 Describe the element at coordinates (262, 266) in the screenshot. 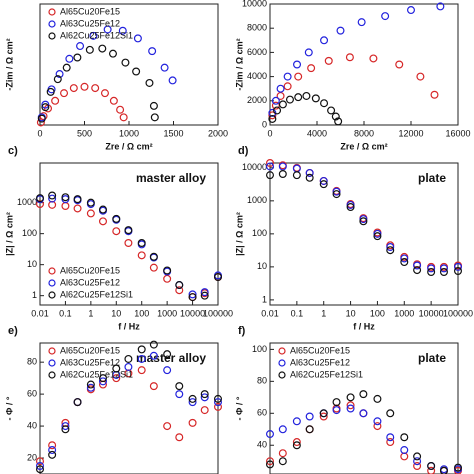

I see `y-tick-label: 10` at that location.